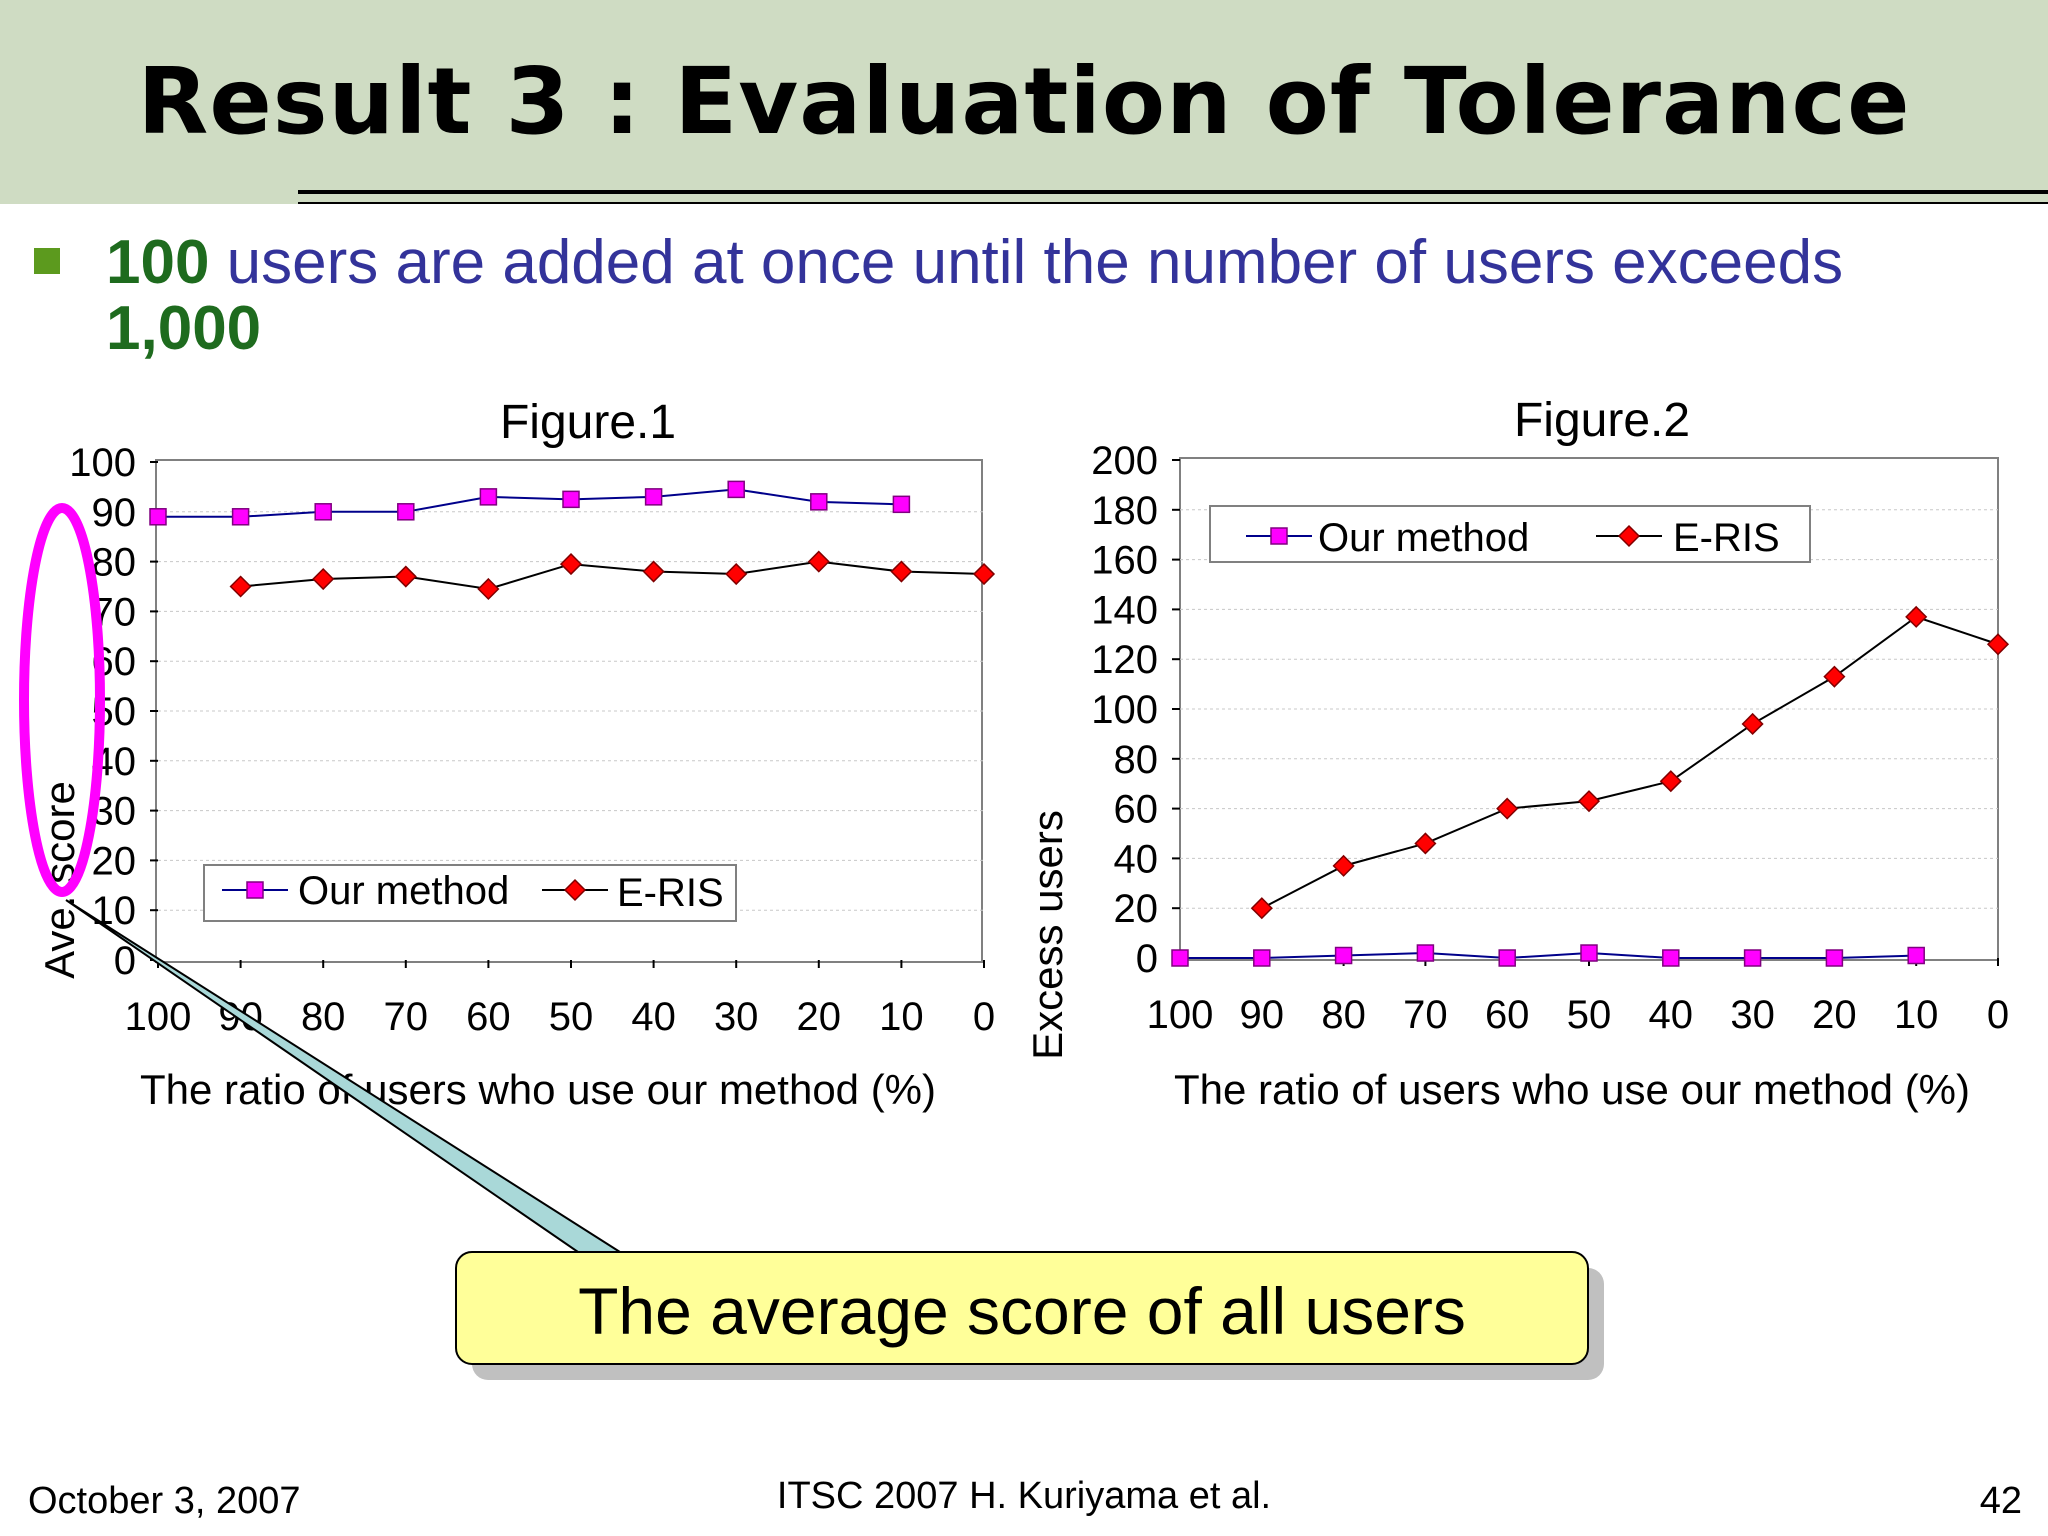 This screenshot has width=2048, height=1536. What do you see at coordinates (653, 1017) in the screenshot?
I see `f1-x-tick-label: 40` at bounding box center [653, 1017].